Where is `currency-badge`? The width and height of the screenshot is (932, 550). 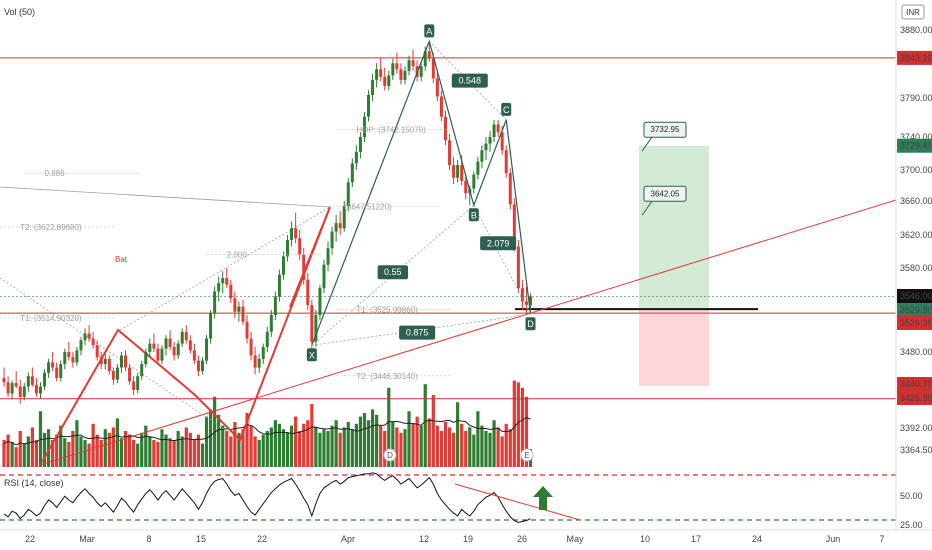
currency-badge is located at coordinates (913, 12).